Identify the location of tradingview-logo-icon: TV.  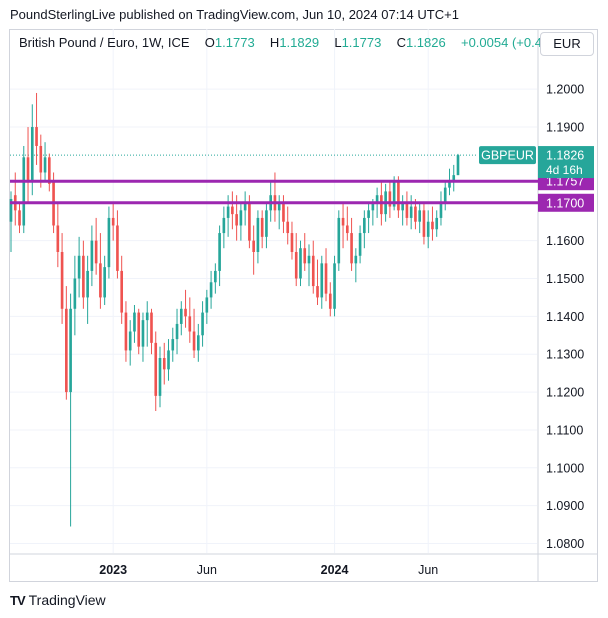
(18, 600).